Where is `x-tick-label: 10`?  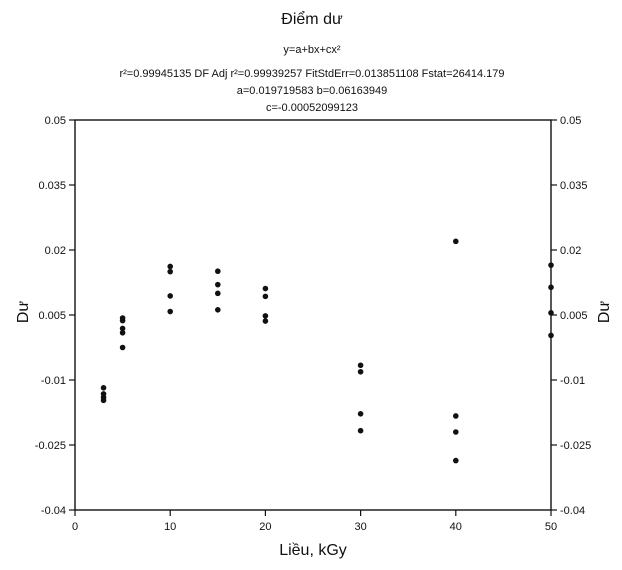 x-tick-label: 10 is located at coordinates (170, 527).